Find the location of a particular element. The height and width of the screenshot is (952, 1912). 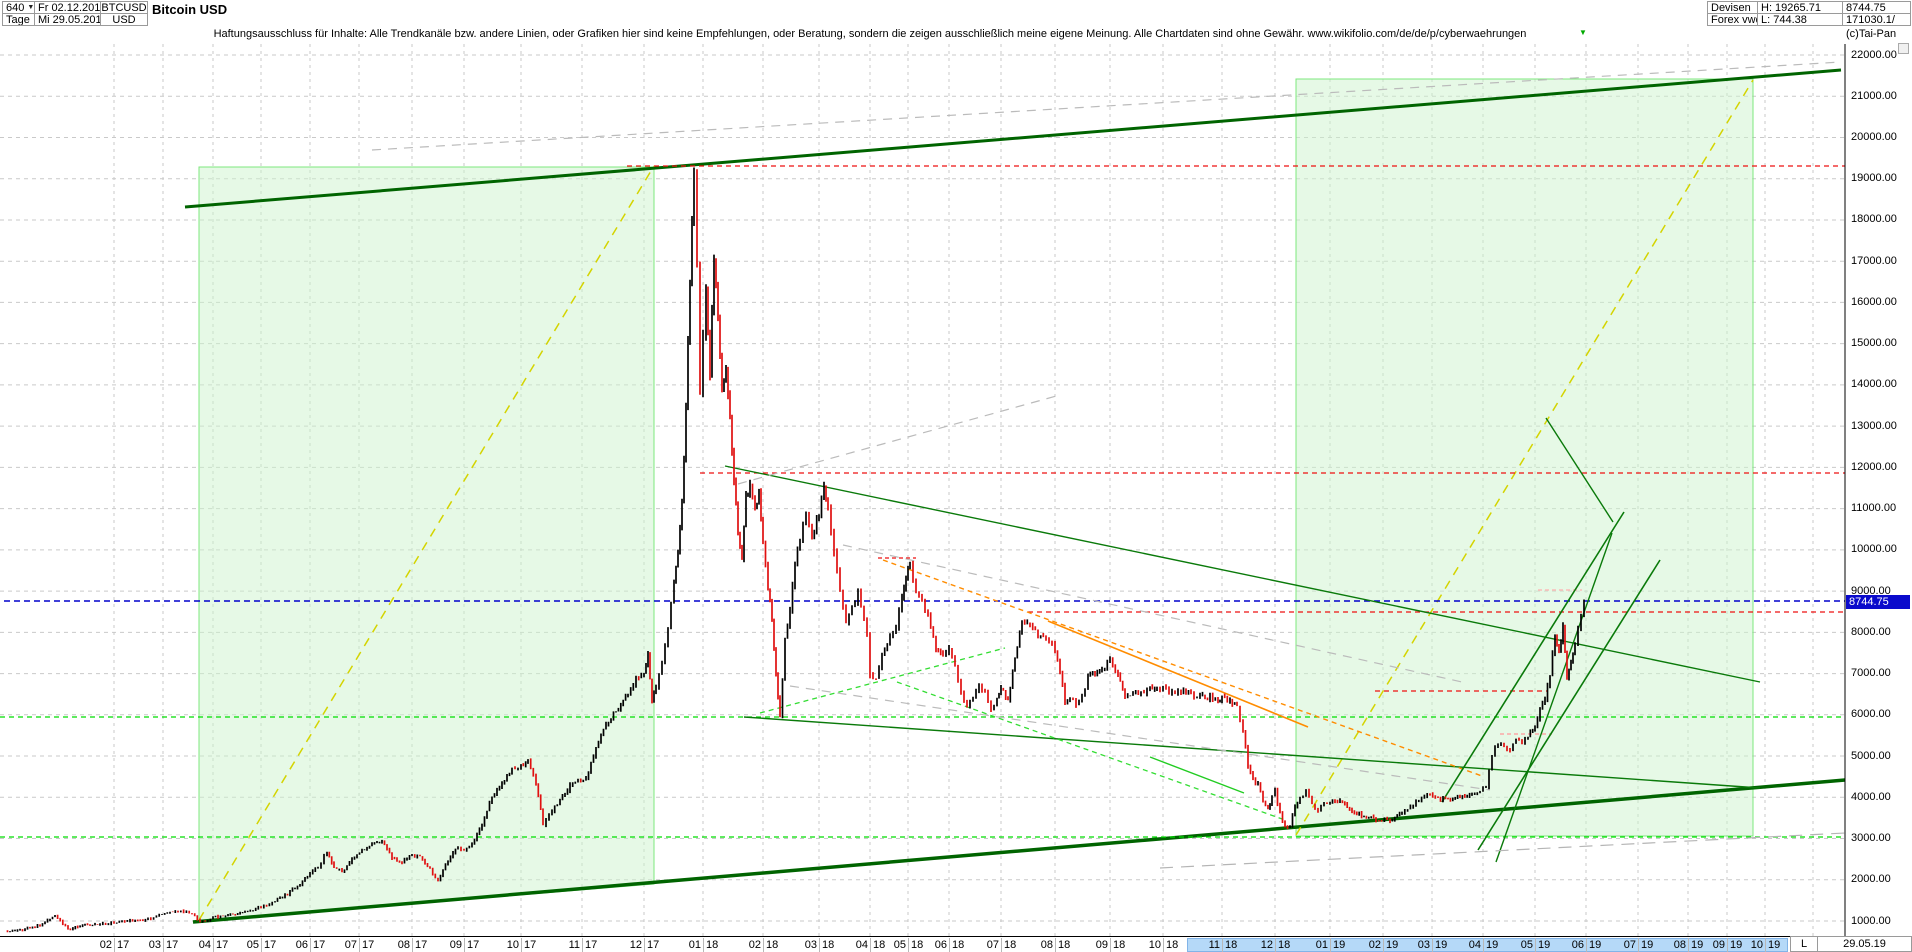

price-axis-label: 15000.00 is located at coordinates (1874, 343).